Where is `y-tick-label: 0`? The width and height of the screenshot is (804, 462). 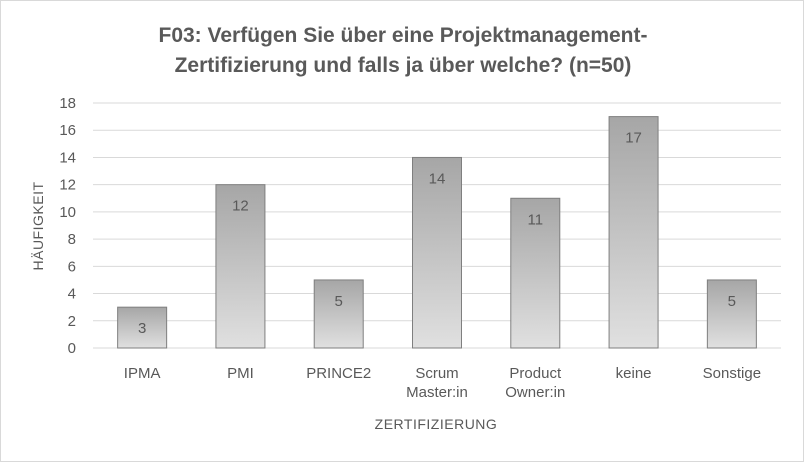 y-tick-label: 0 is located at coordinates (72, 348).